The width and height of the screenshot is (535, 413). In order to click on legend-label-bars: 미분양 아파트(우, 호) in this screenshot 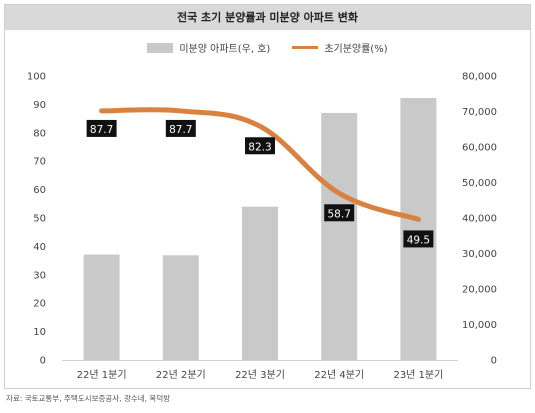, I will do `click(225, 49)`.